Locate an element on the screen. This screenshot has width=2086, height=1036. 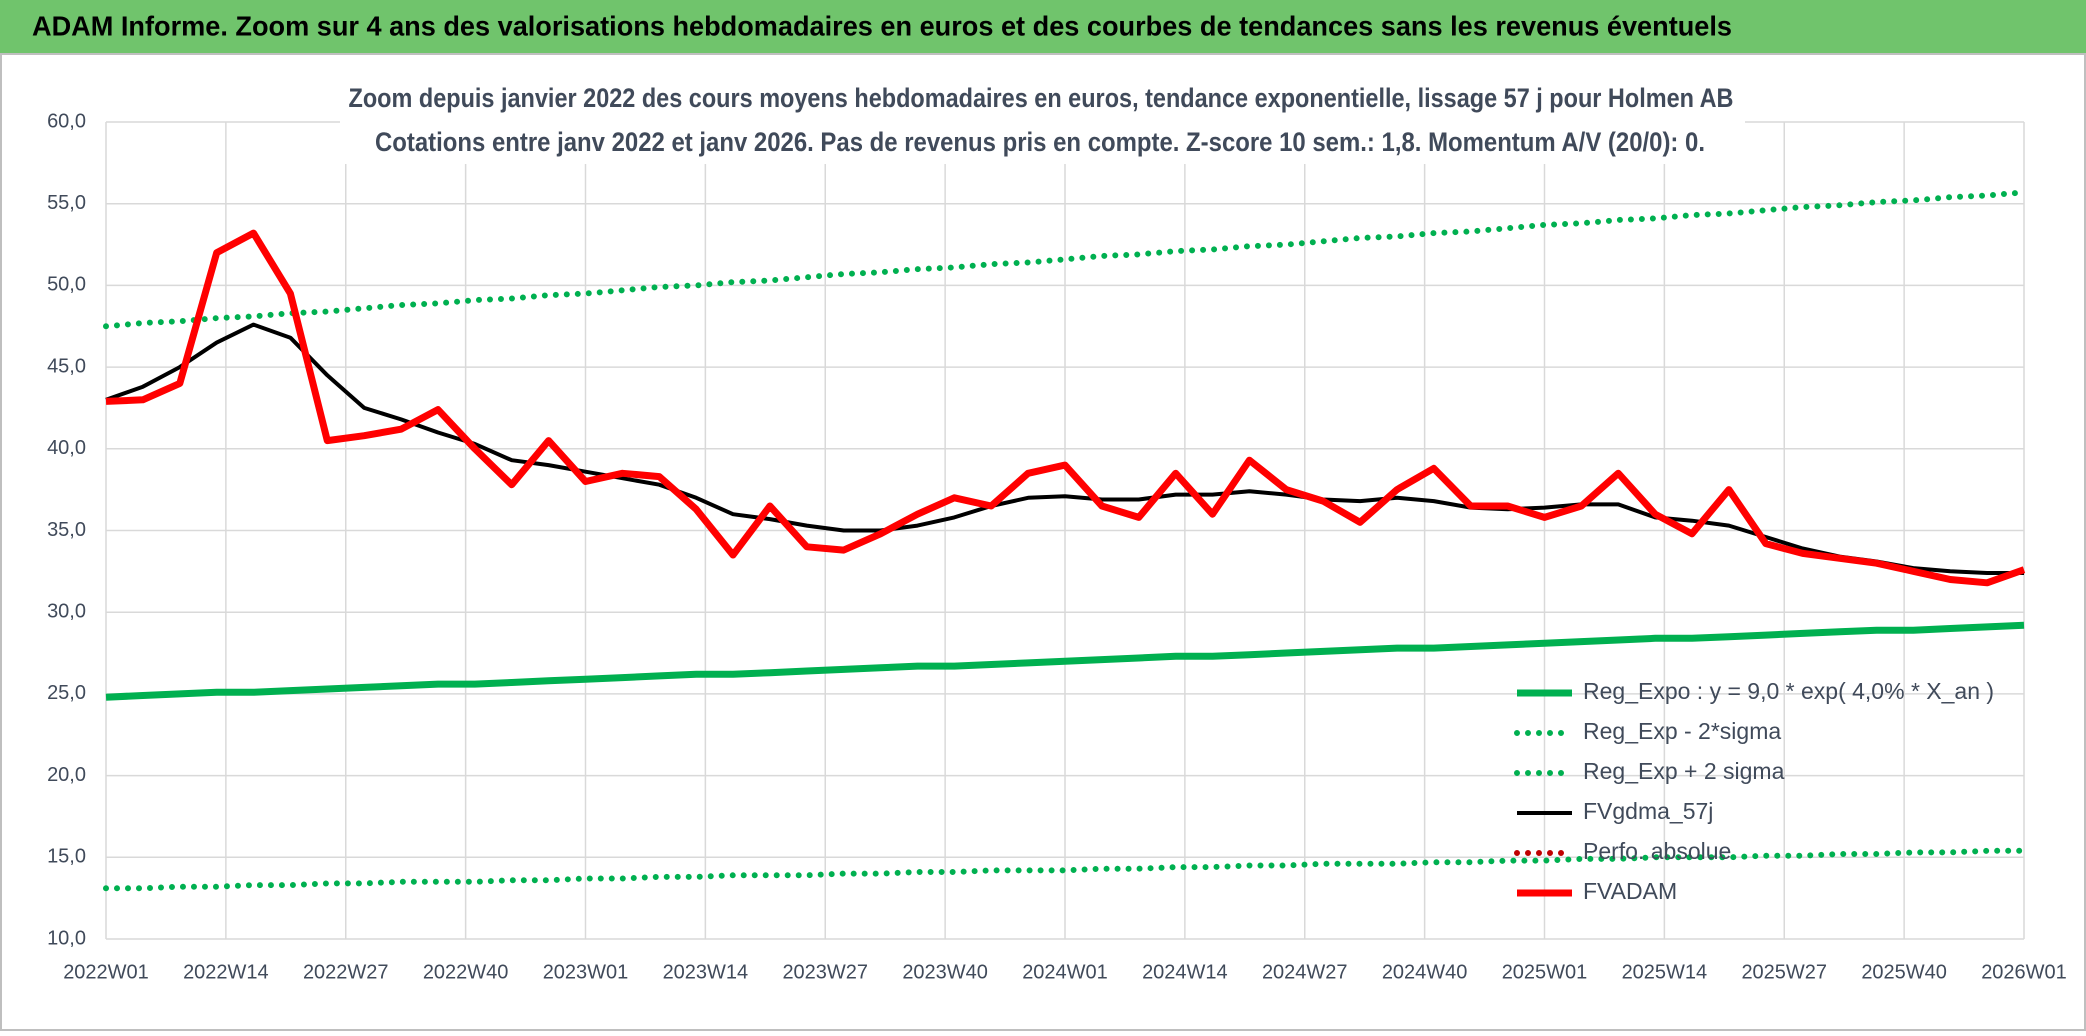
header-bar is located at coordinates (1043, 27).